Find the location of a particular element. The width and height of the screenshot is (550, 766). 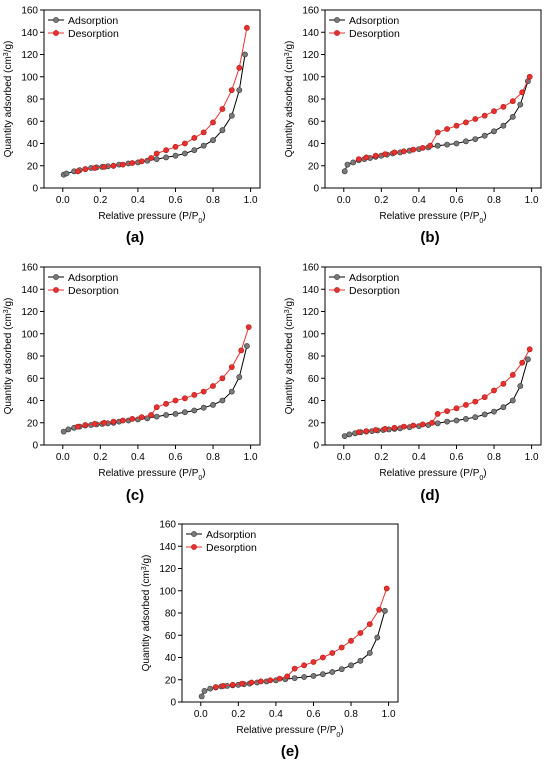

x-tick-label: 0.6 is located at coordinates (314, 714).